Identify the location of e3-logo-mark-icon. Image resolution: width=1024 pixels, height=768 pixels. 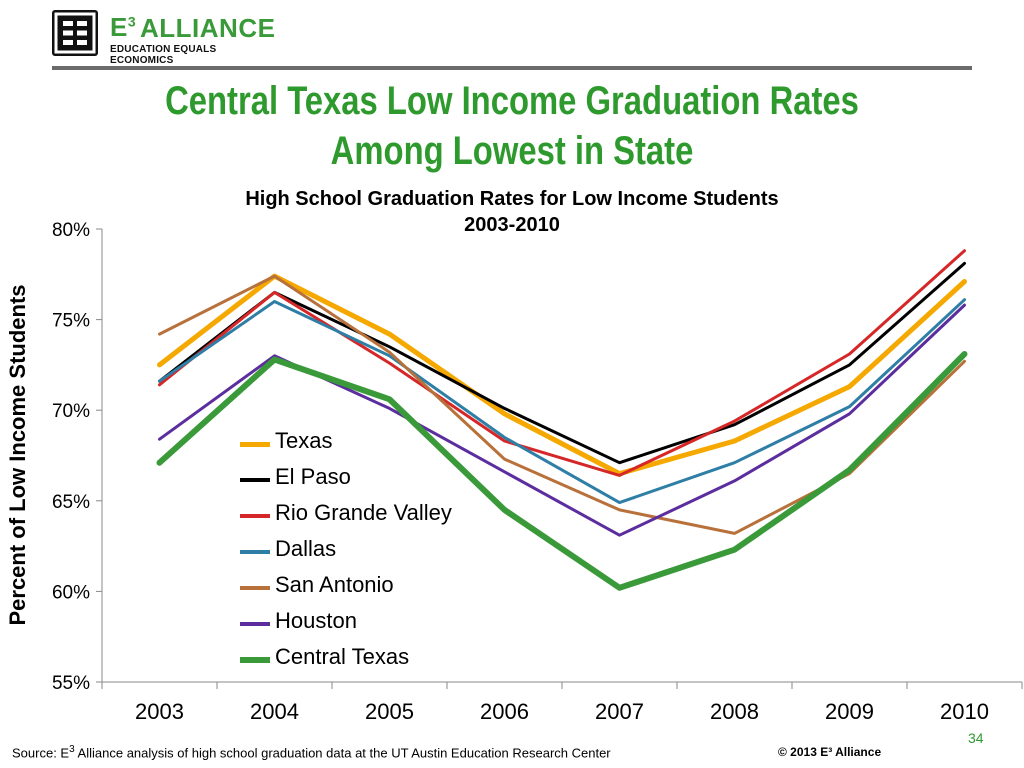
(75, 33).